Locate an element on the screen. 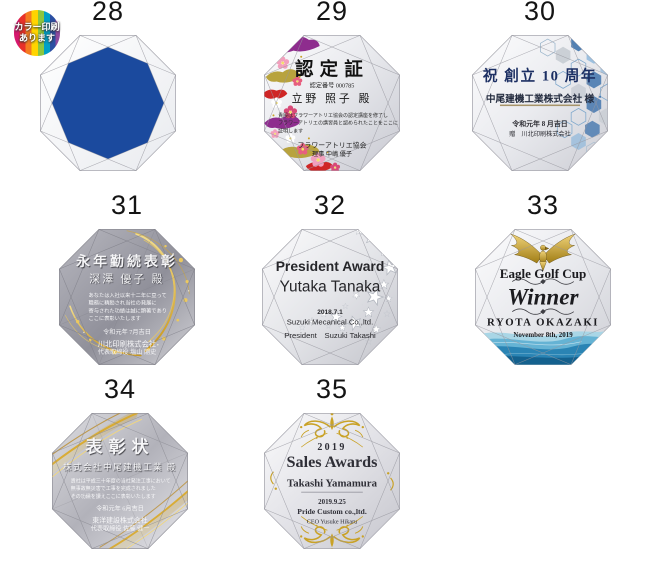 This screenshot has width=650, height=572. plaque-30-graphic is located at coordinates (540, 103).